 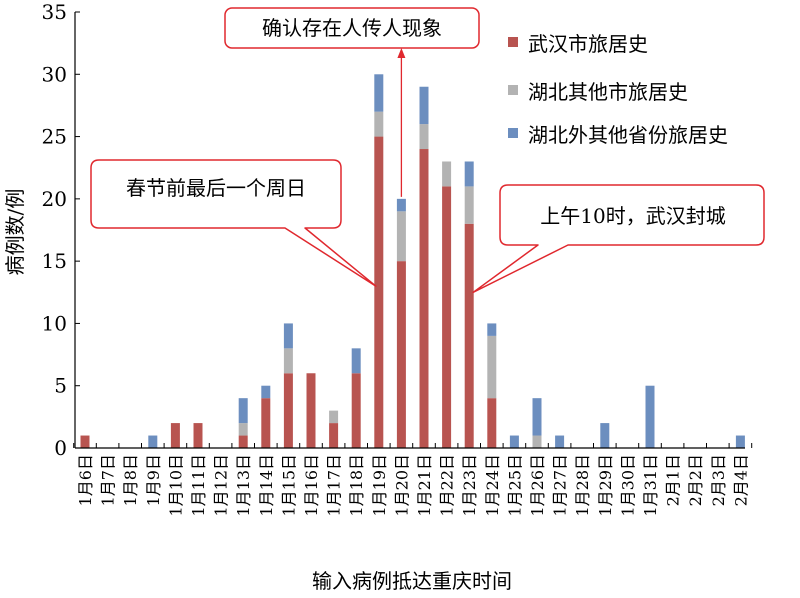 I want to click on y-axis-title: 病例数/例, so click(x=15, y=232).